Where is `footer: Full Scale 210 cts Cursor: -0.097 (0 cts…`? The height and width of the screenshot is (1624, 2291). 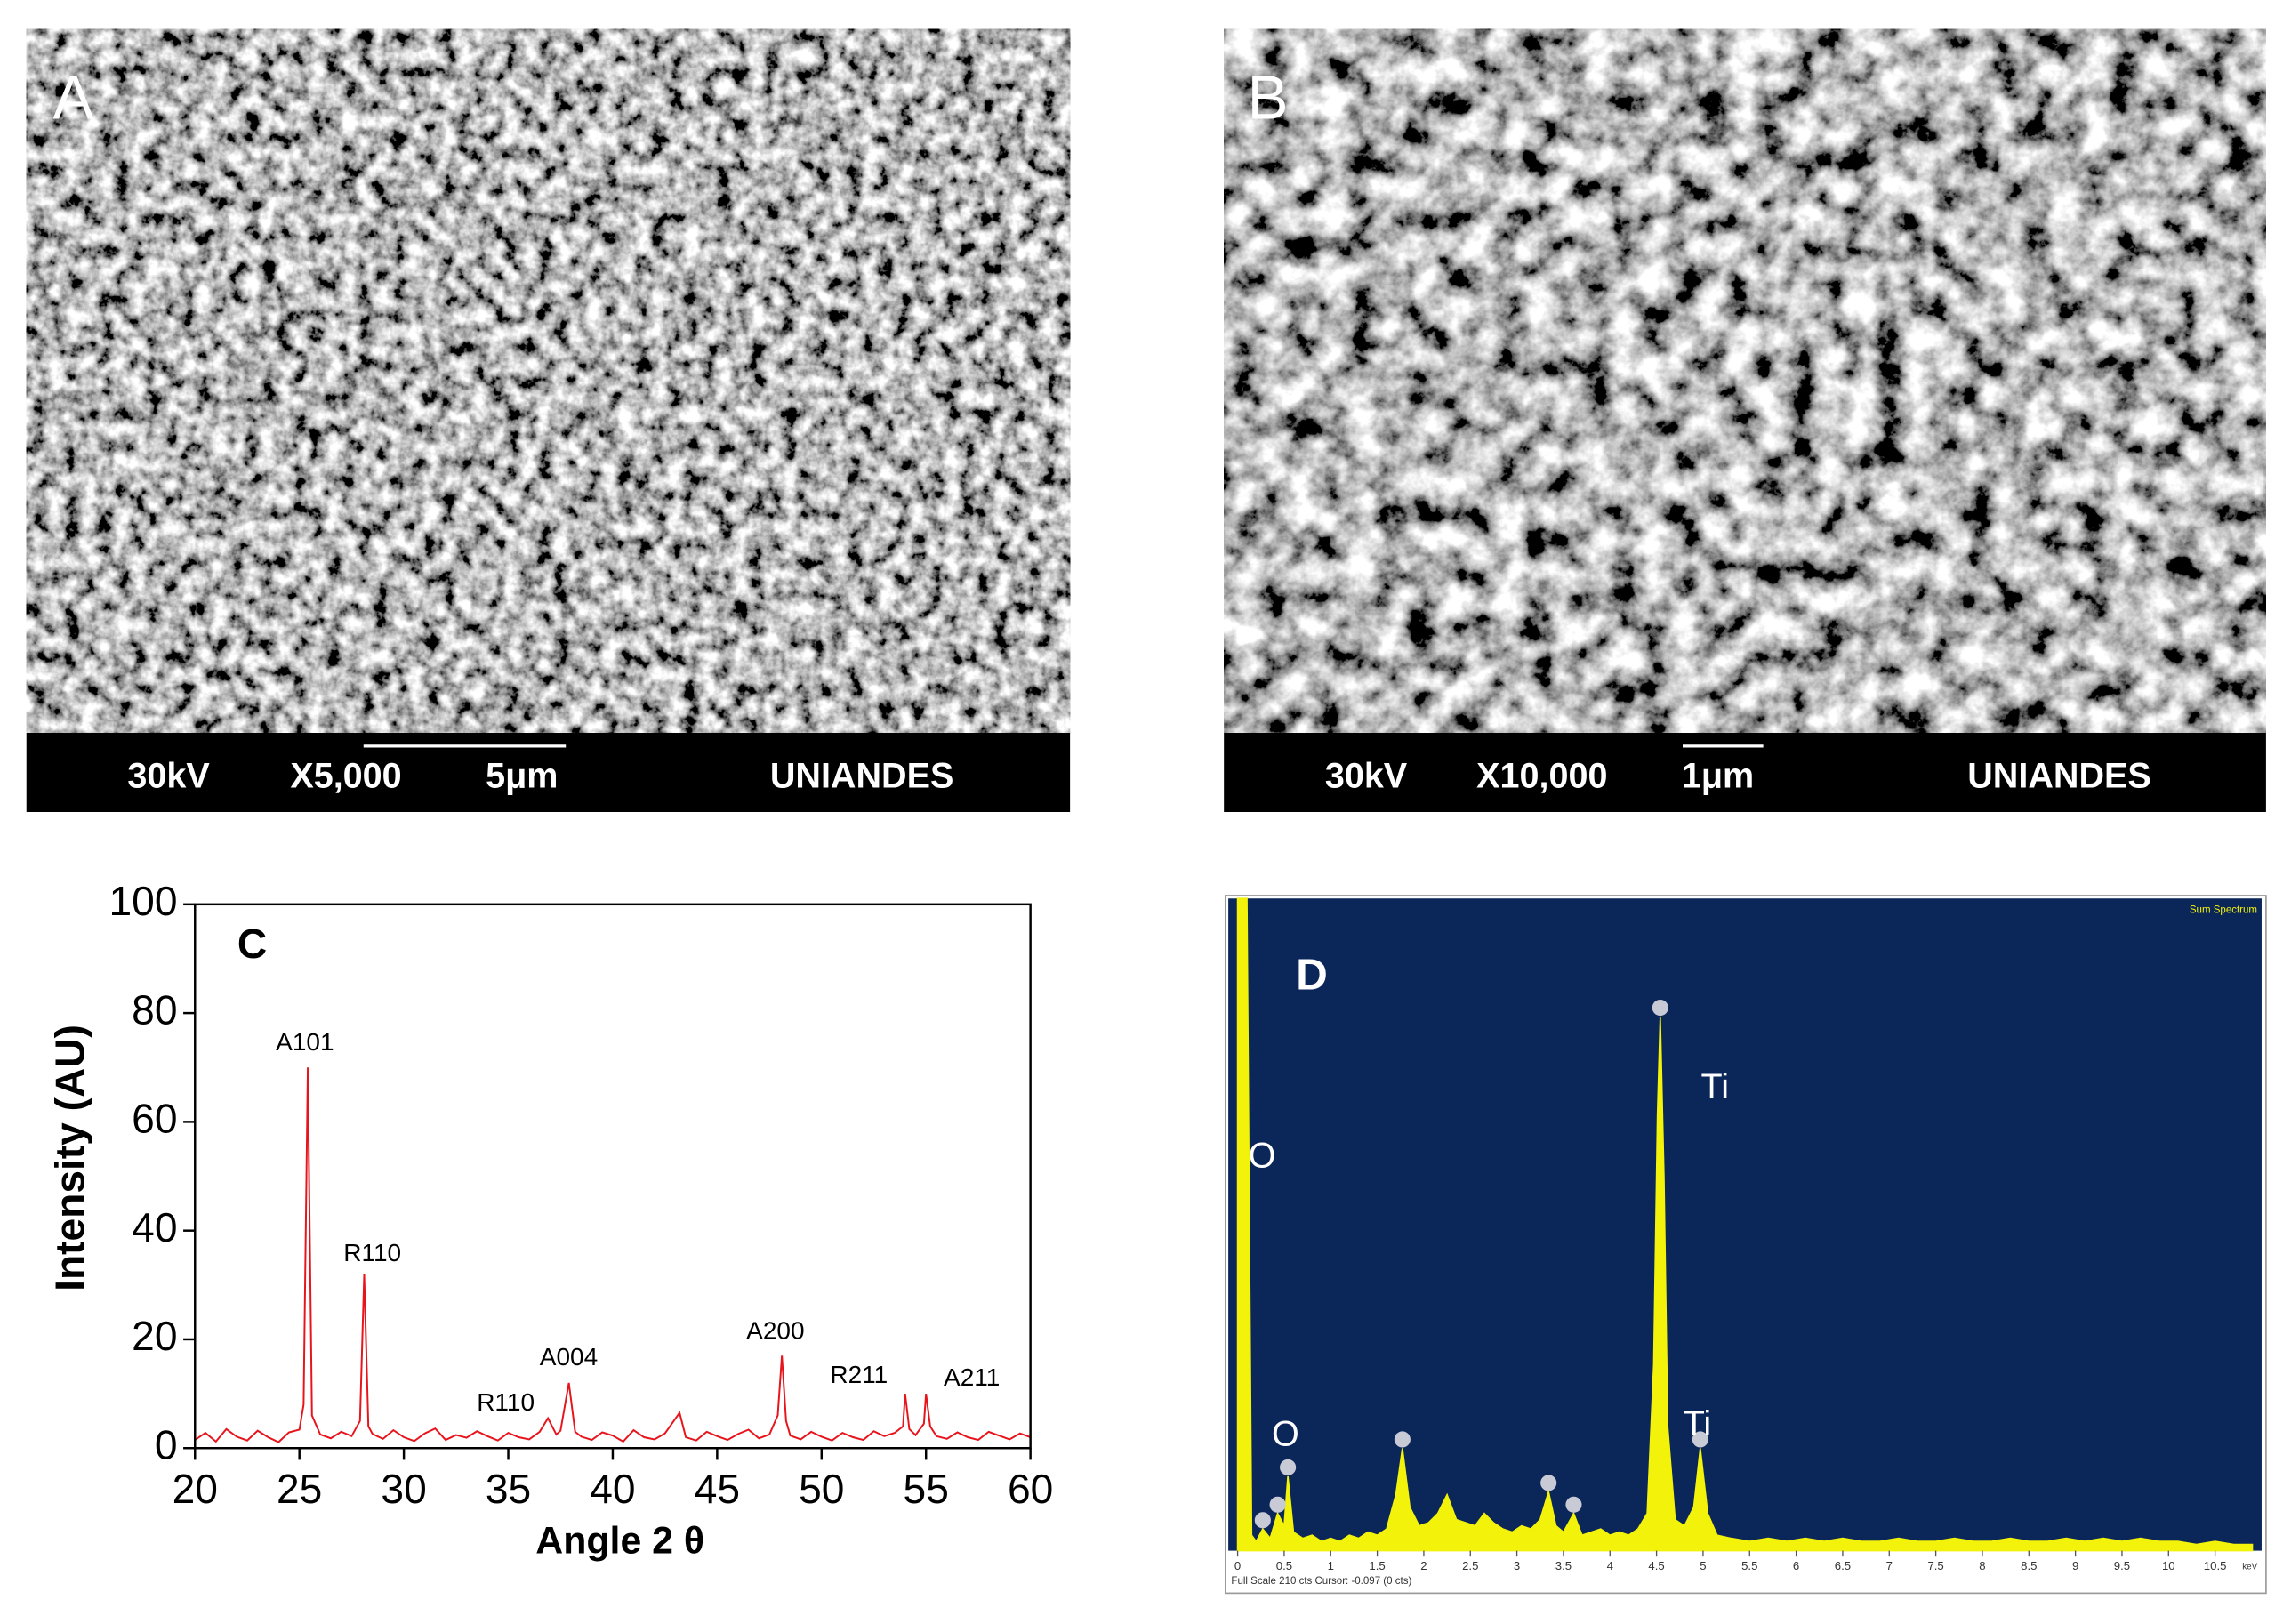 footer: Full Scale 210 cts Cursor: -0.097 (0 cts… is located at coordinates (1321, 1581).